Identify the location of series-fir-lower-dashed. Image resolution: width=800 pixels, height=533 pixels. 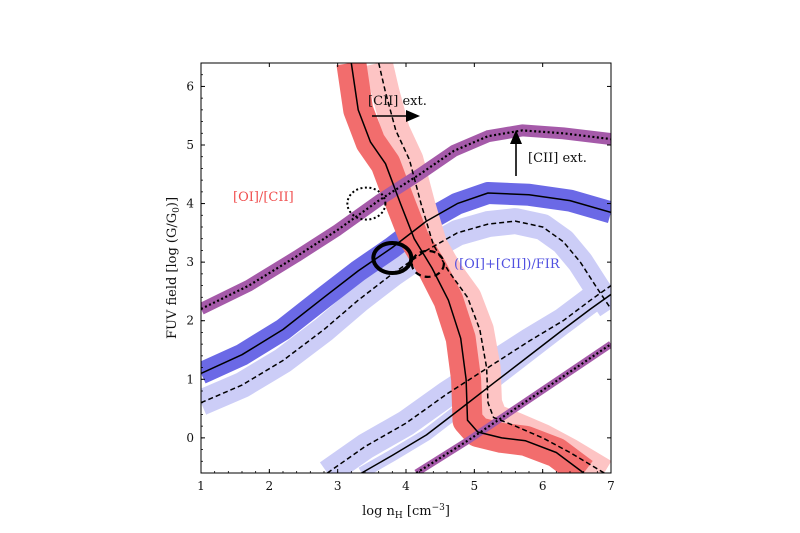
(468, 378).